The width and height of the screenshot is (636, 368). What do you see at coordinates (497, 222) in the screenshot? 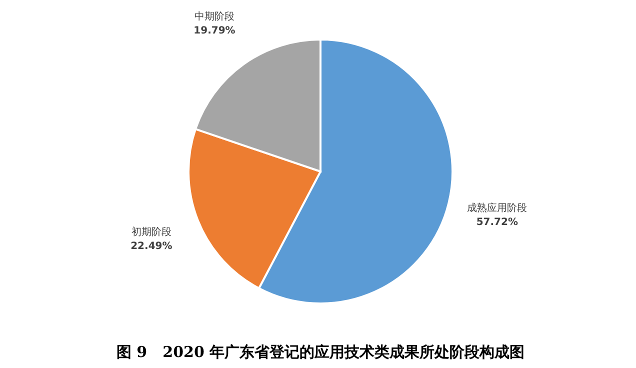
I see `data-label: 57.72%` at bounding box center [497, 222].